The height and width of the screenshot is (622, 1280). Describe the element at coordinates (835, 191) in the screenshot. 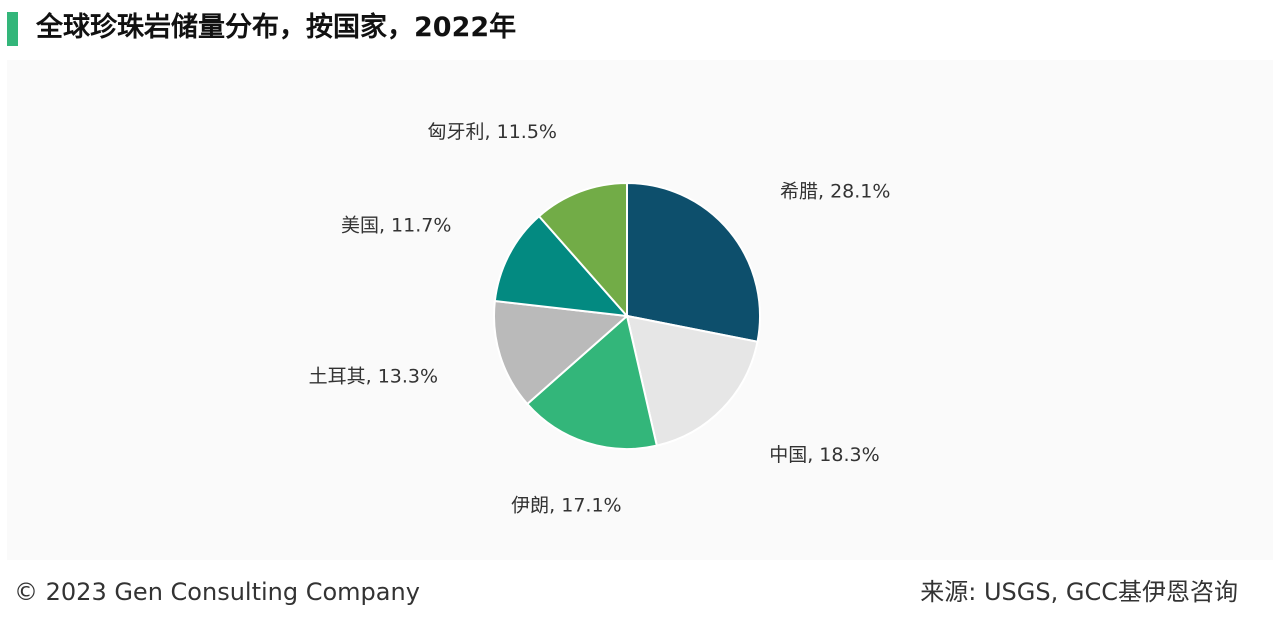

I see `slice-label-0: 希腊, 28.1%` at that location.